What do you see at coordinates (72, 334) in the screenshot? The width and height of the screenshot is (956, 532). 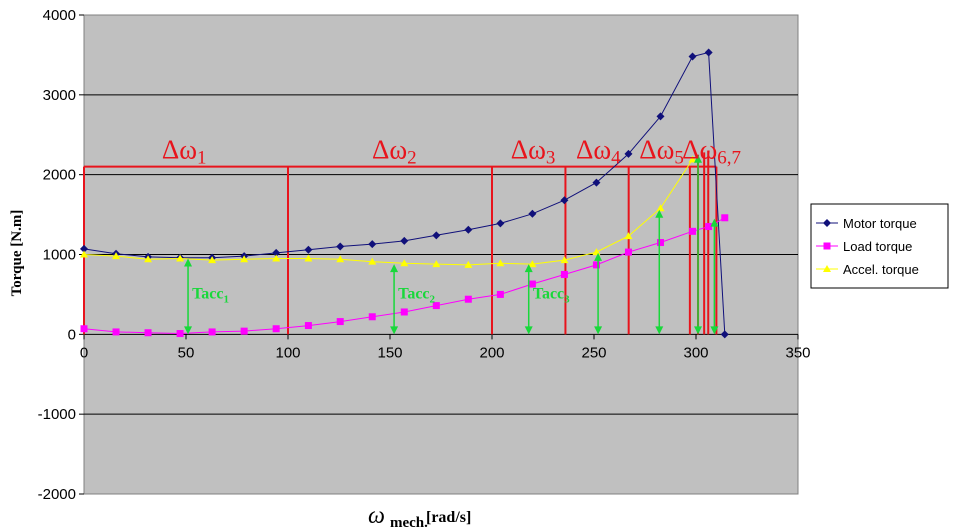 I see `y-tick-label: 0` at bounding box center [72, 334].